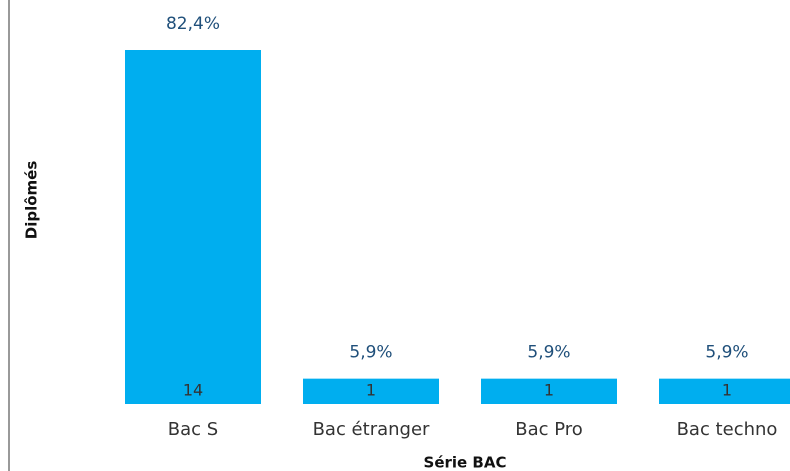  What do you see at coordinates (465, 462) in the screenshot?
I see `x-axis-title: Série BAC` at bounding box center [465, 462].